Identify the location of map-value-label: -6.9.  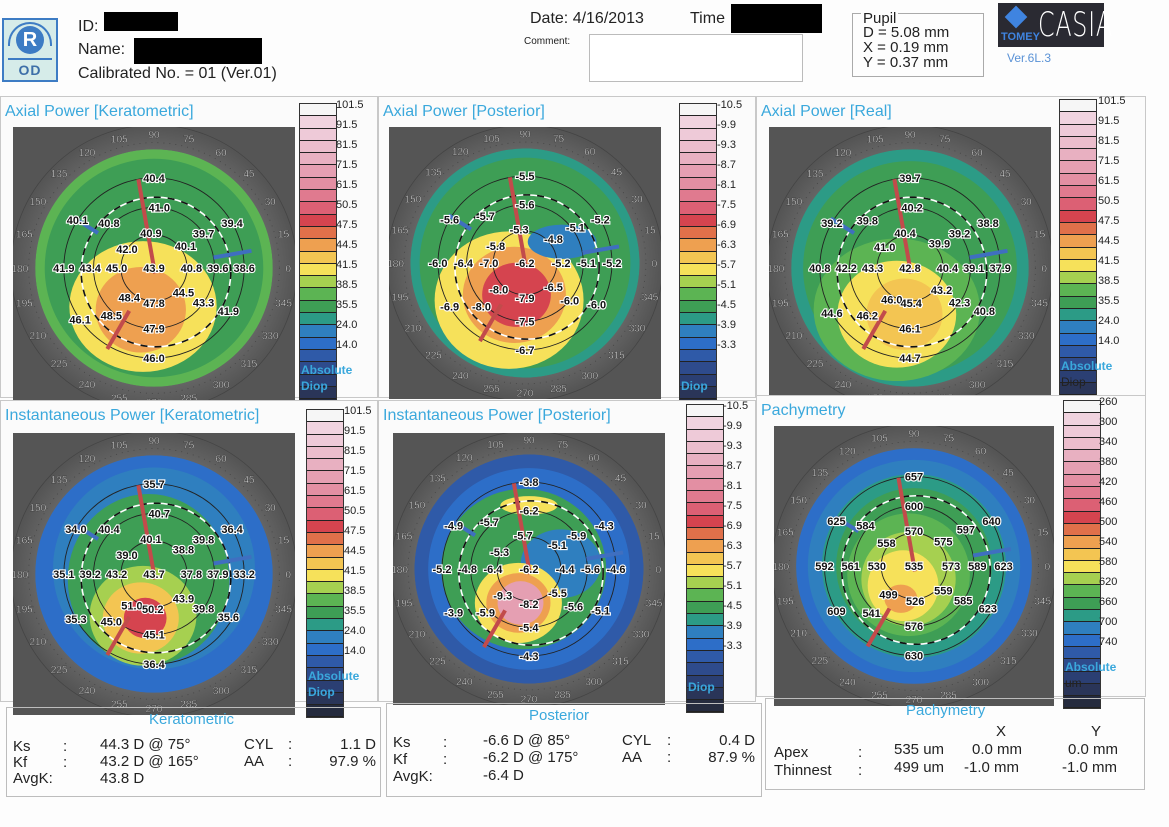
(449, 307).